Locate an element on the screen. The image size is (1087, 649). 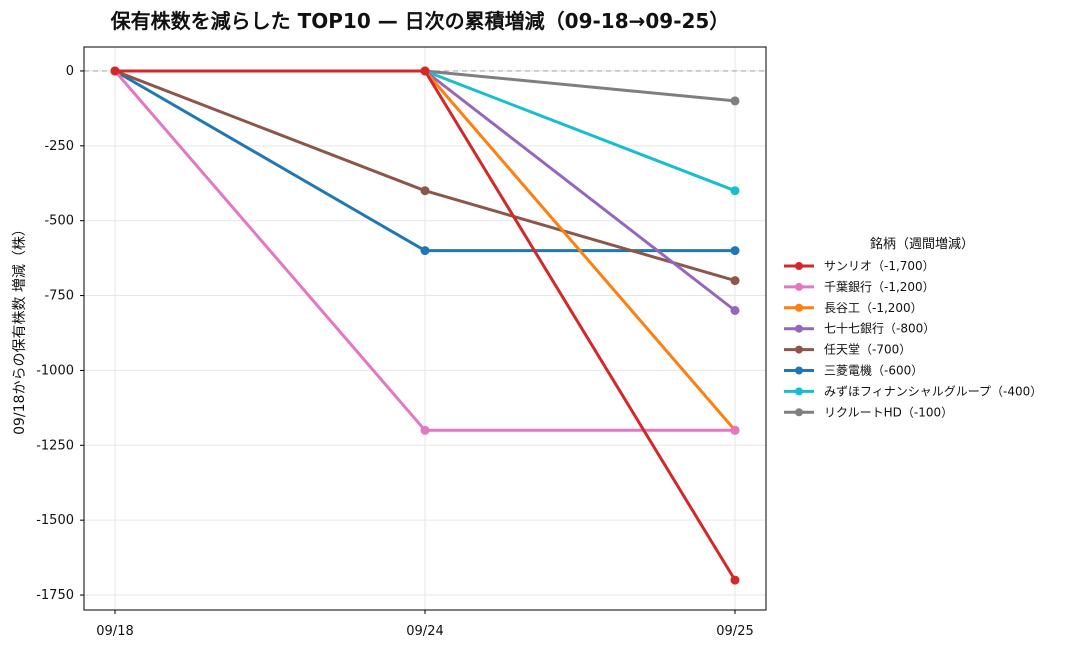
legend-item: 長谷工（-1,200） is located at coordinates (853, 308).